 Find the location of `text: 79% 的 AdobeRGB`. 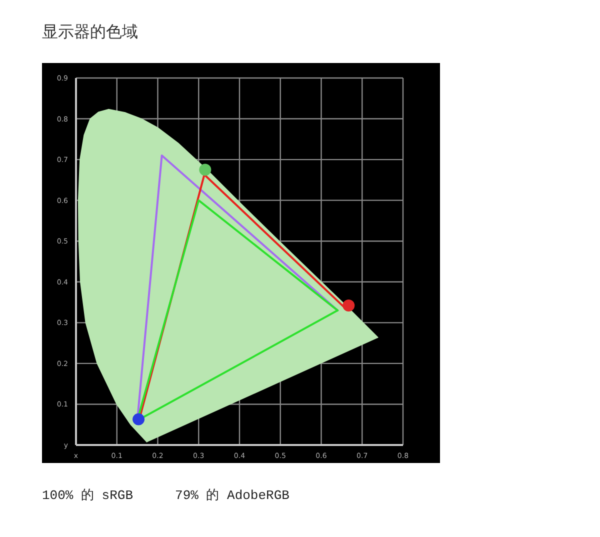

text: 79% 的 AdobeRGB is located at coordinates (232, 495).